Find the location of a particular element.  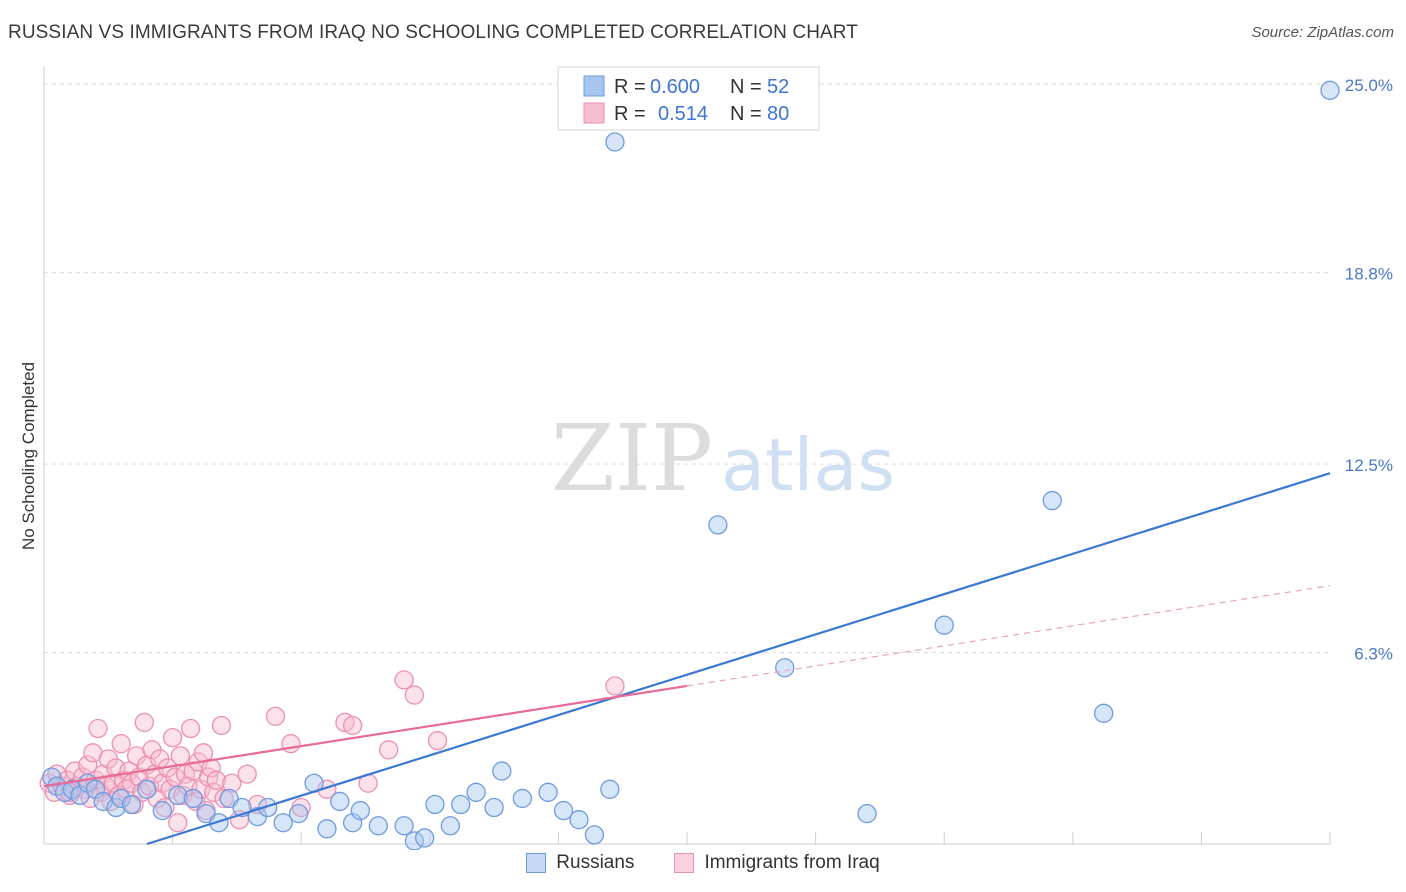

legend-n-label-iraq: N = is located at coordinates (746, 114).